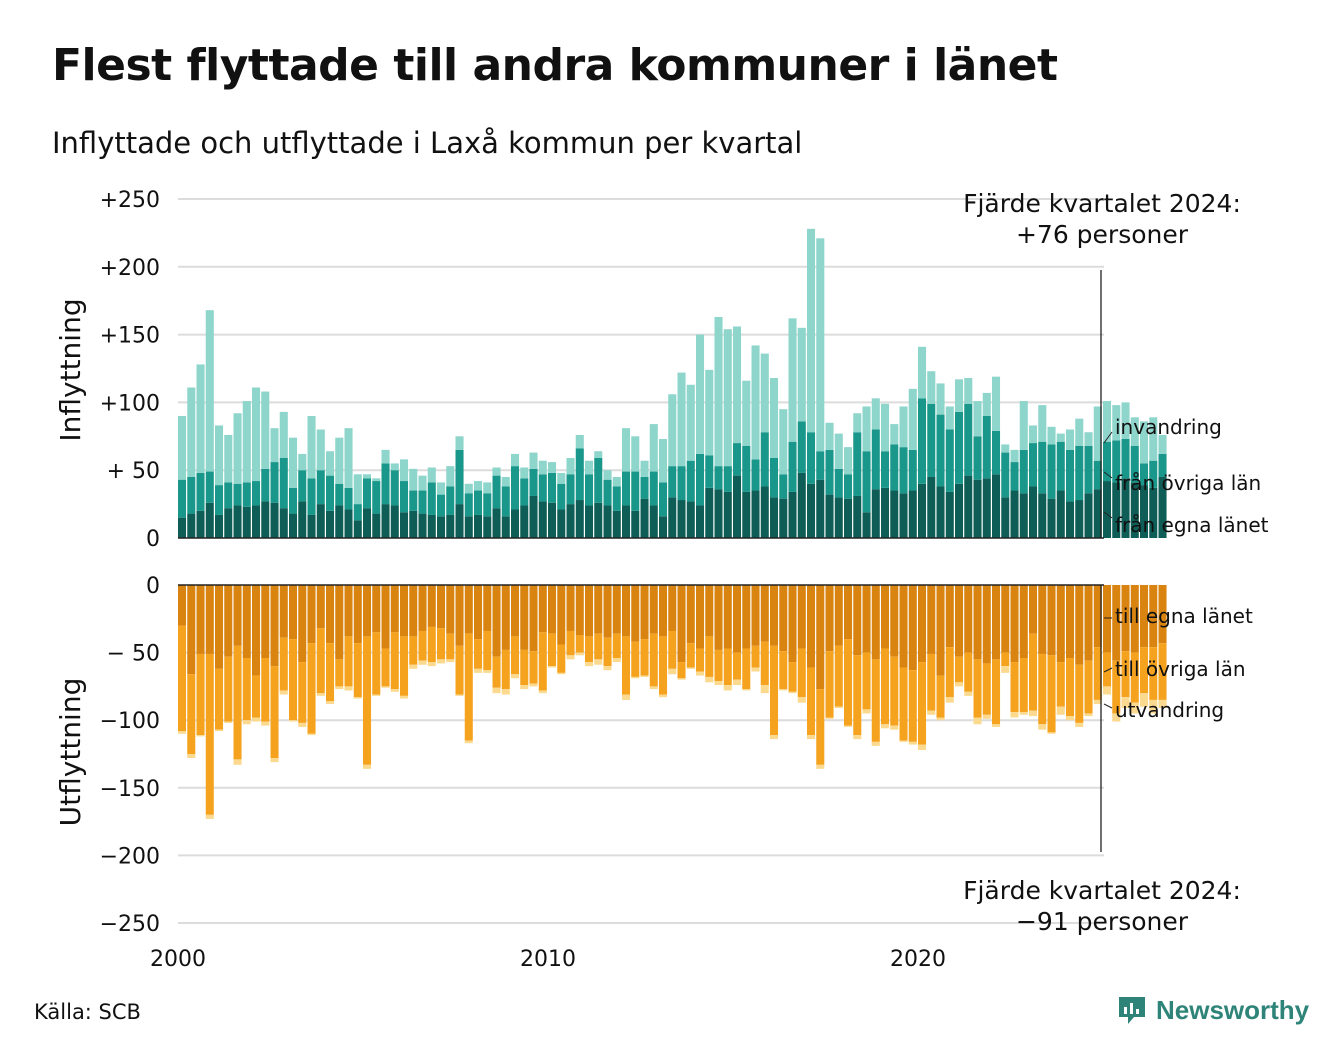 This screenshot has width=1340, height=1060. Describe the element at coordinates (1132, 1010) in the screenshot. I see `chart-bubble-icon` at that location.